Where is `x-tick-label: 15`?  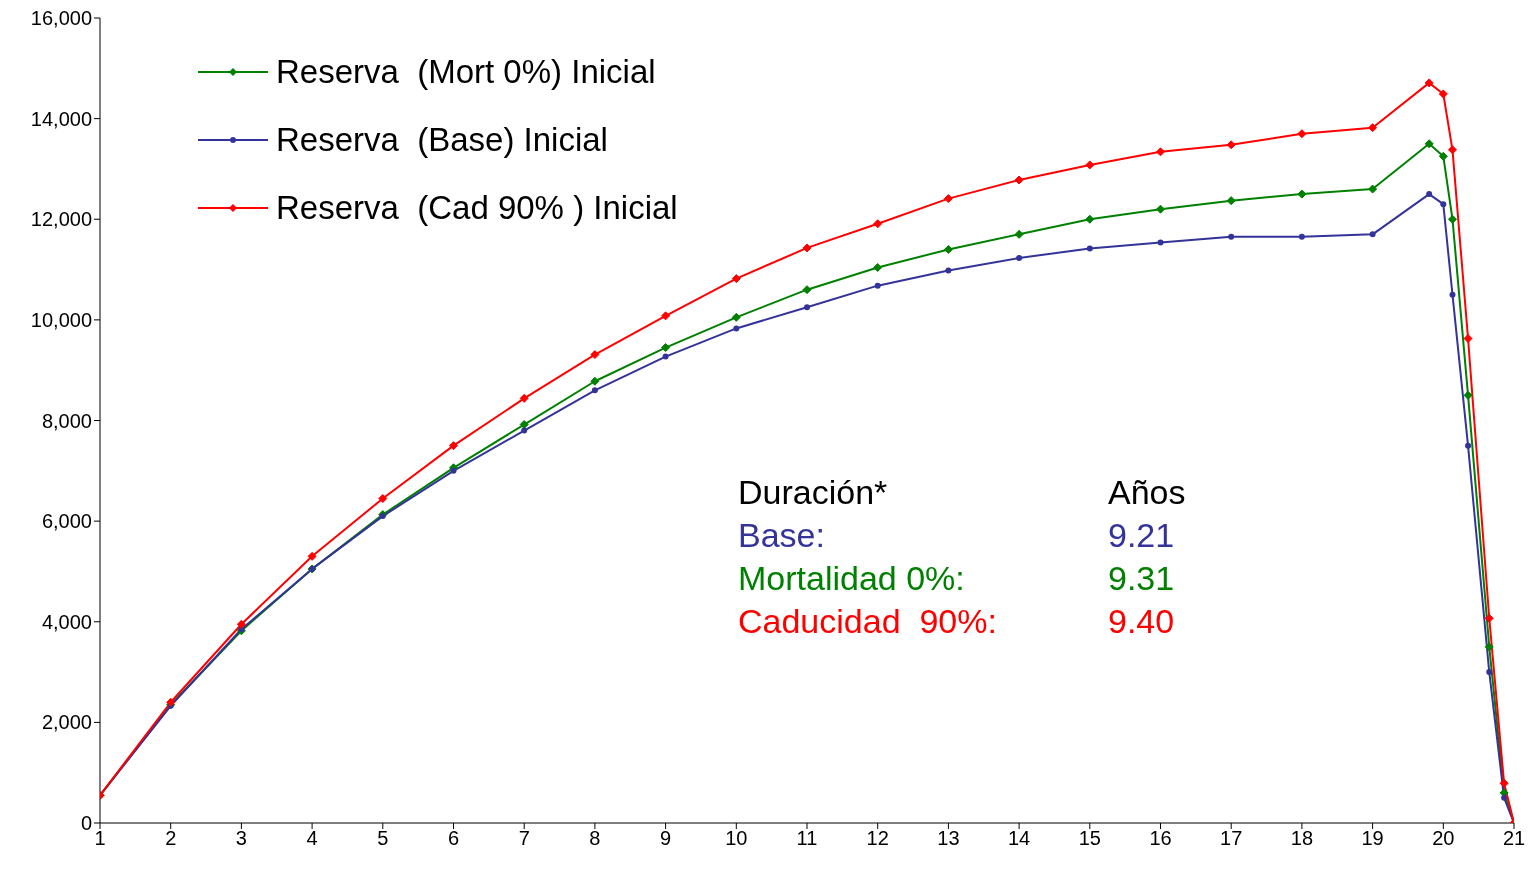
x-tick-label: 15 is located at coordinates (1089, 838).